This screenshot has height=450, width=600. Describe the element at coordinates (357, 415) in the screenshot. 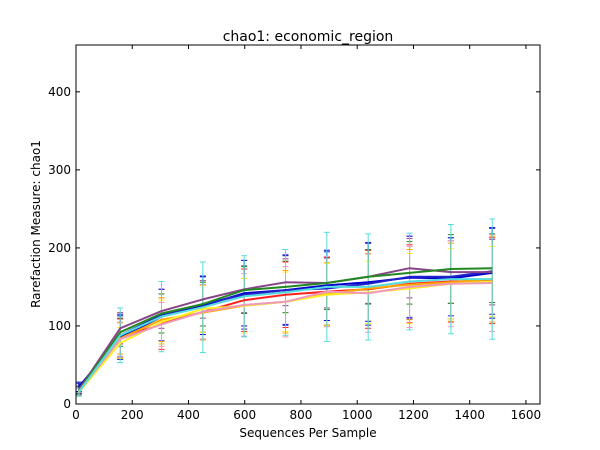

I see `x-tick-label: 1000` at that location.